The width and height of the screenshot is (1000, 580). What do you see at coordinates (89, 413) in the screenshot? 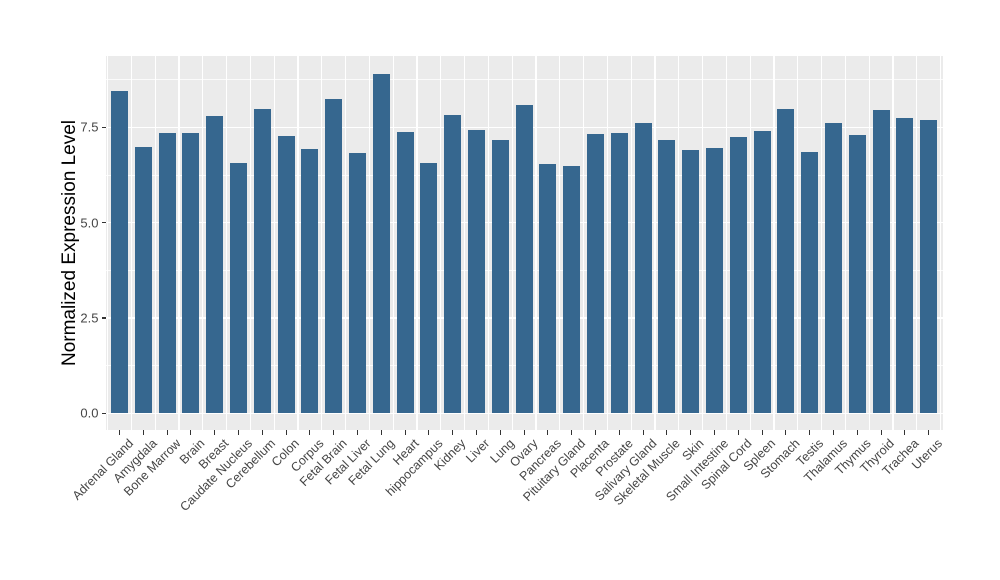
I see `y-tick-label: 0.0` at bounding box center [89, 413].